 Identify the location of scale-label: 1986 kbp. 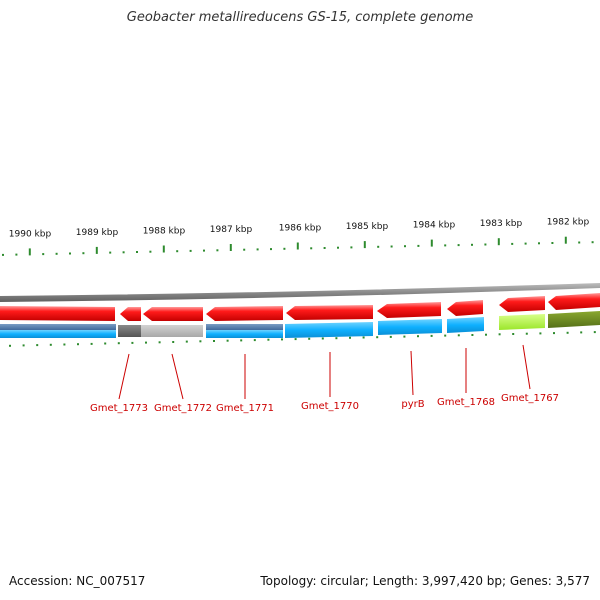
(300, 229).